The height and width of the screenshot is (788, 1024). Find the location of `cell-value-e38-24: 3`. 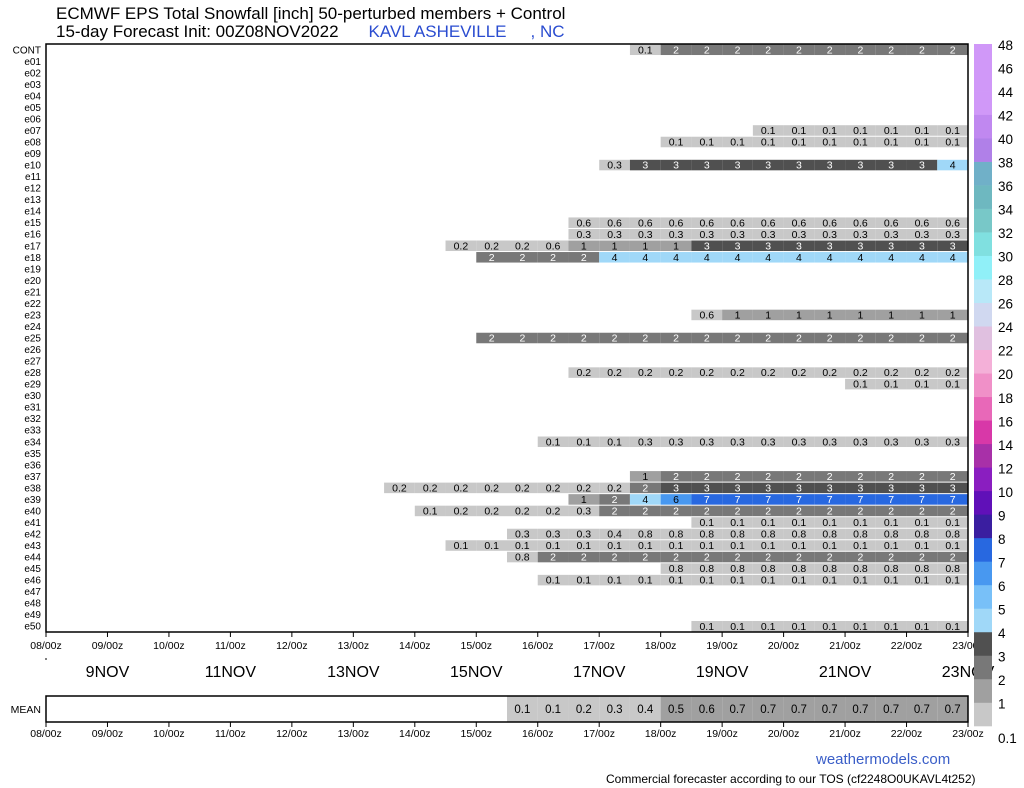

cell-value-e38-24: 3 is located at coordinates (799, 488).